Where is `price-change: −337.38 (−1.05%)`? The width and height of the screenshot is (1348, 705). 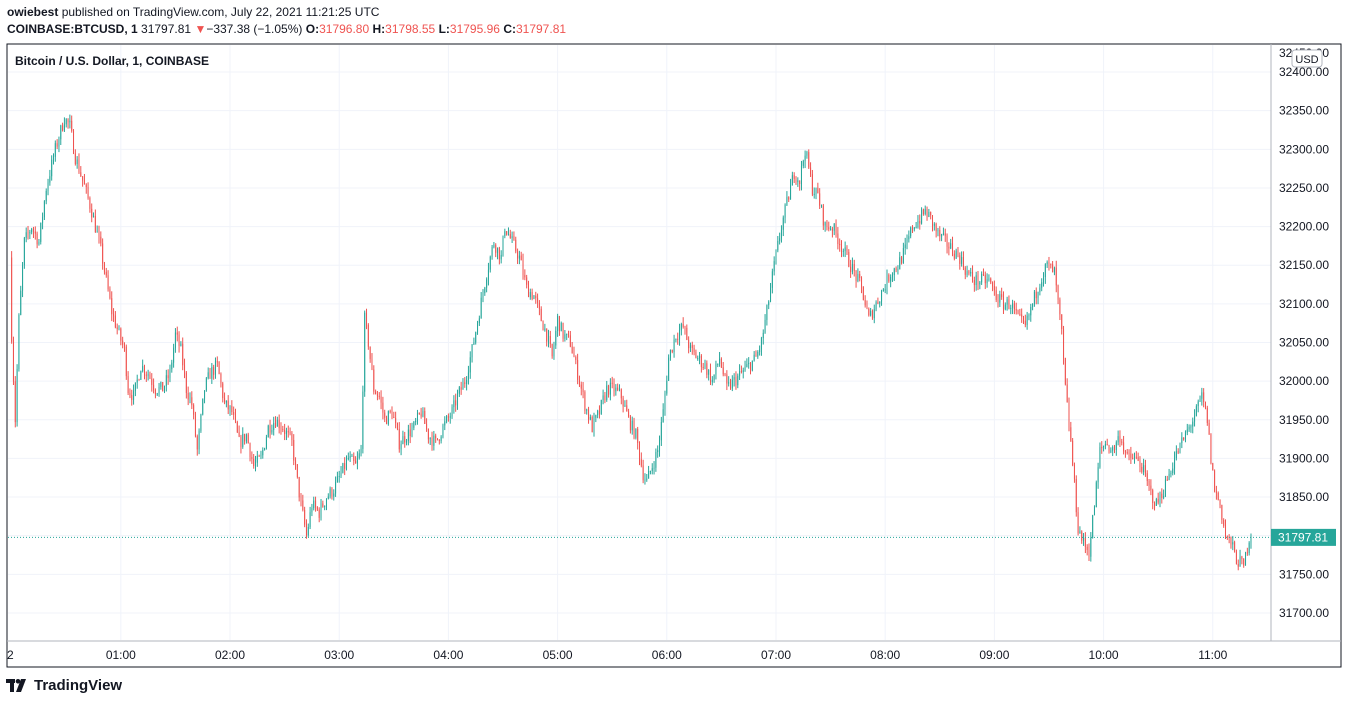
price-change: −337.38 (−1.05%) is located at coordinates (254, 29).